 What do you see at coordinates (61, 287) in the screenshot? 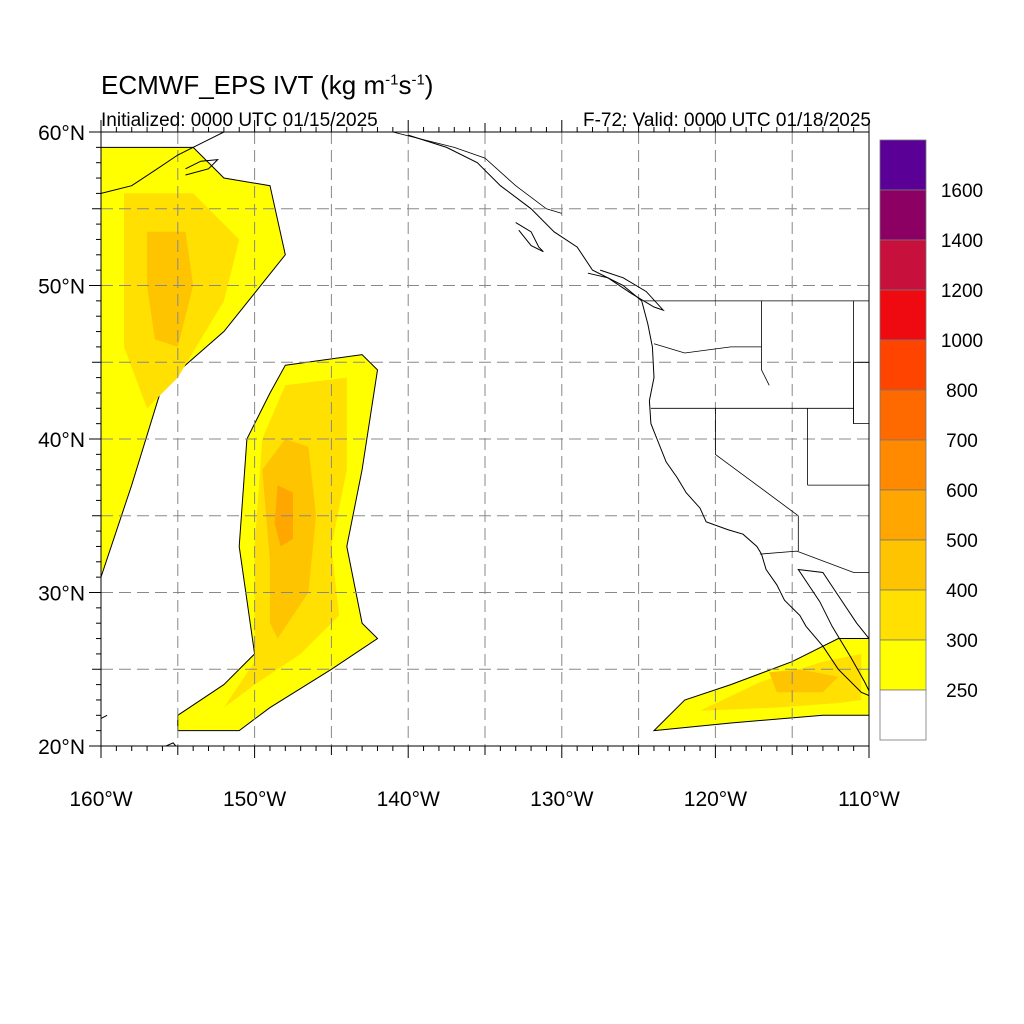
I see `lat-label: 50°N` at bounding box center [61, 287].